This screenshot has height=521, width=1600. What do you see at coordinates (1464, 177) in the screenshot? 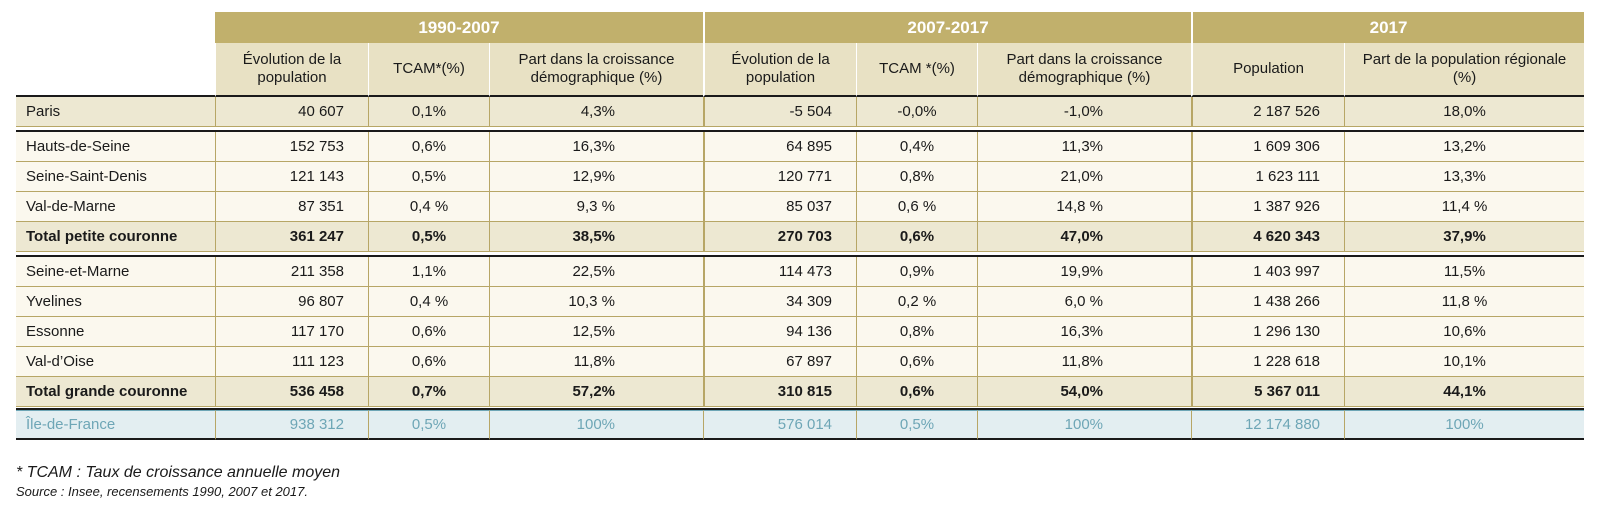
I see `table-cell: 13,3%` at bounding box center [1464, 177].